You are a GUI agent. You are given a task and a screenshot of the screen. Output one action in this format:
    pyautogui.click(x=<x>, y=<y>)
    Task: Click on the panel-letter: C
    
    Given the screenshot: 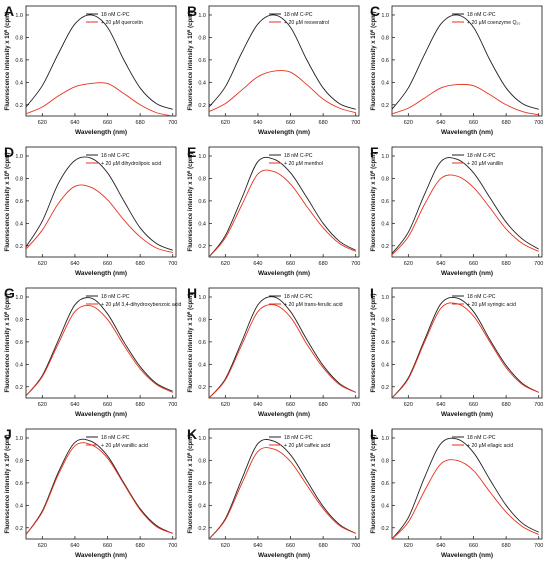 What is the action you would take?
    pyautogui.click(x=375, y=11)
    